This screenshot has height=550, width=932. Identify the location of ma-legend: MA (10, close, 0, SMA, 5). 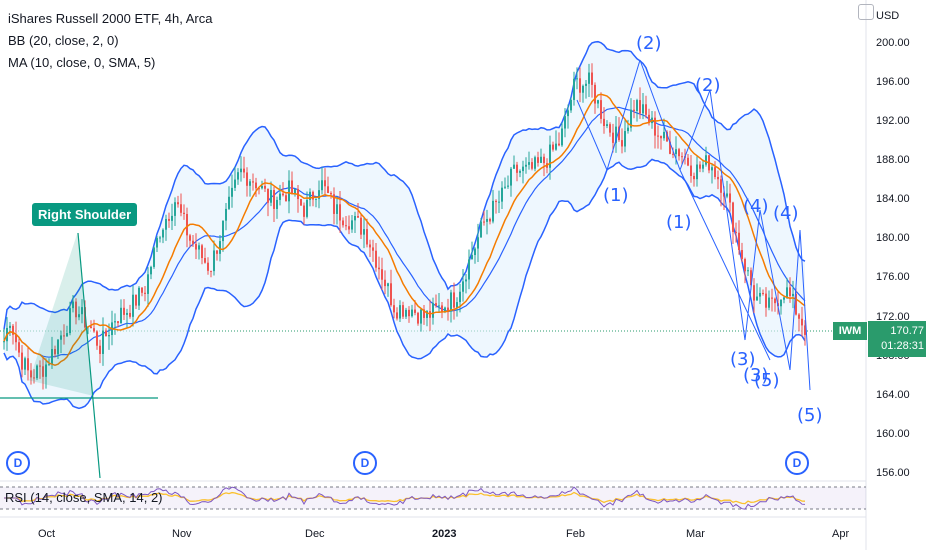
(82, 62).